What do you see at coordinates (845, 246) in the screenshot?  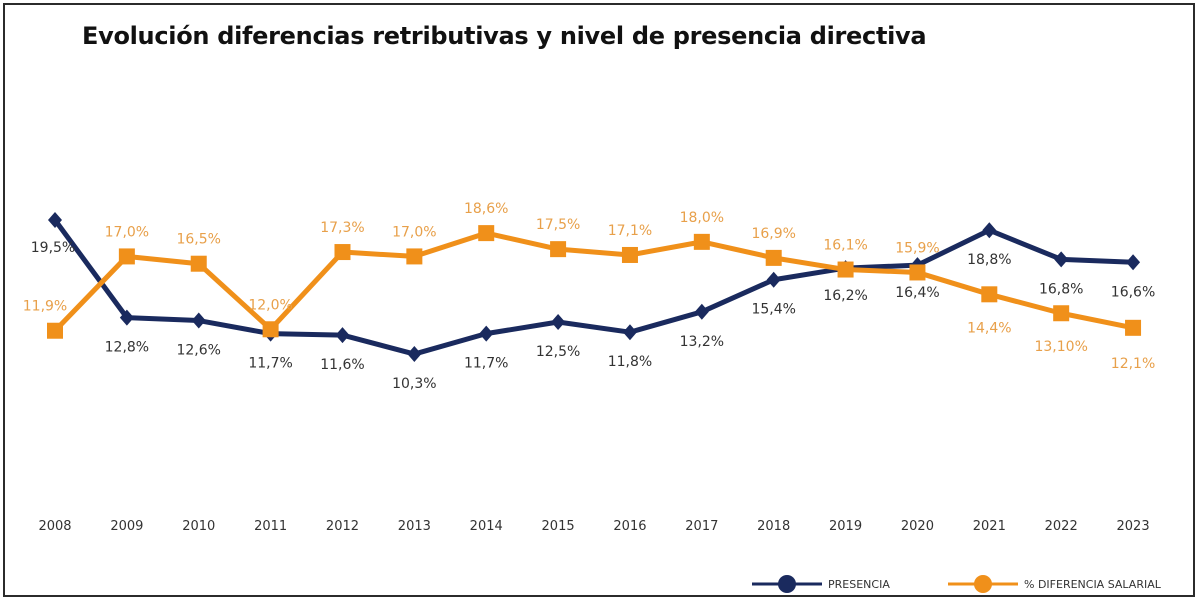 I see `data-label-diferencia-salarial: 16,1%` at bounding box center [845, 246].